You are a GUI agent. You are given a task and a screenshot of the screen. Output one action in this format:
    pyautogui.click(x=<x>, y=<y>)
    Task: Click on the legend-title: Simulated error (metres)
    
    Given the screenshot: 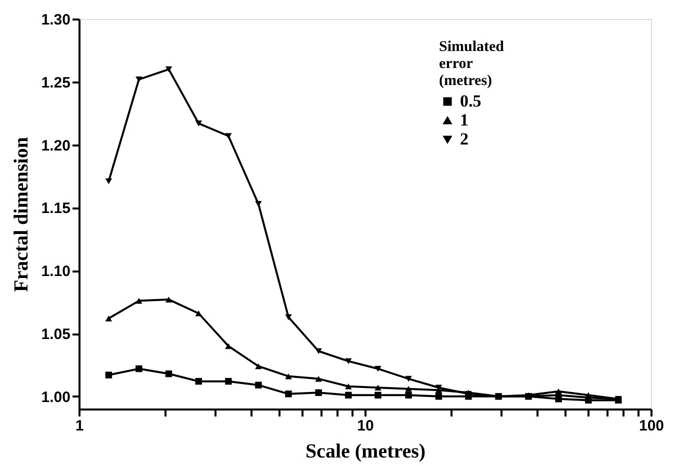 What is the action you would take?
    pyautogui.click(x=472, y=64)
    